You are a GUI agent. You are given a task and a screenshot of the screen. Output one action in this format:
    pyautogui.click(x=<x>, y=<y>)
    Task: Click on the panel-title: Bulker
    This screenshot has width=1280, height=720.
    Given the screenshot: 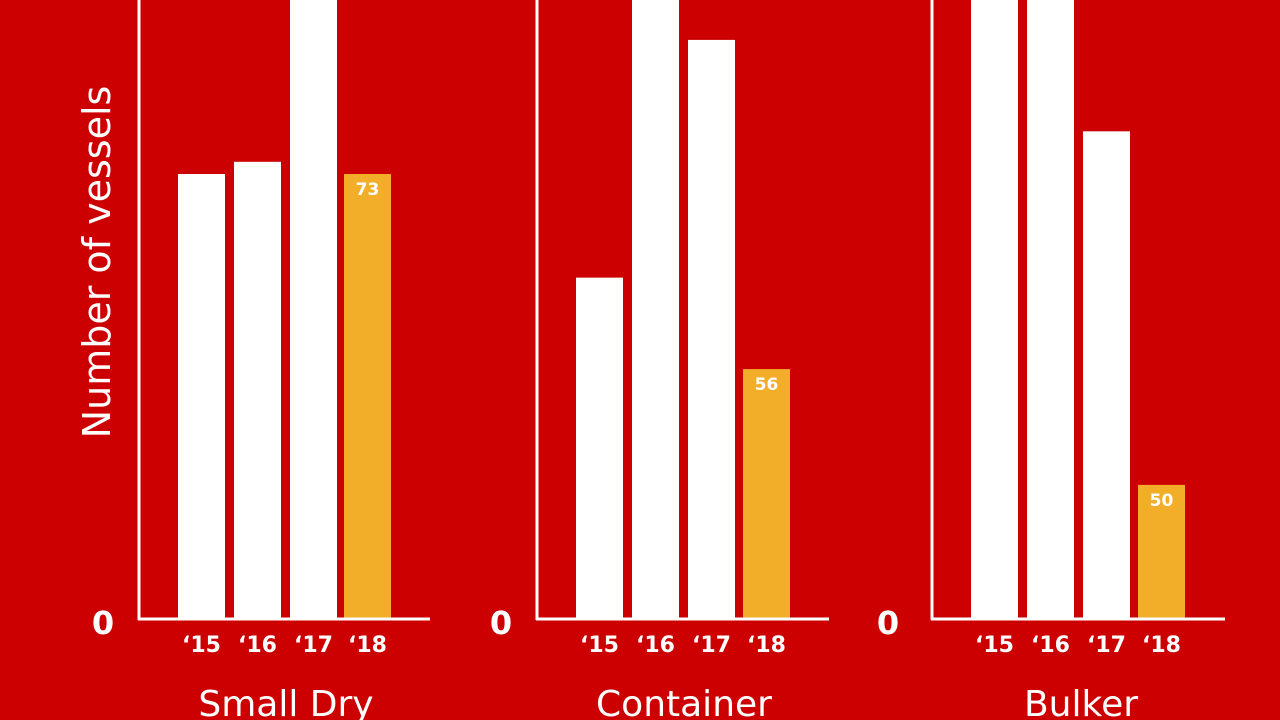 What is the action you would take?
    pyautogui.click(x=1081, y=702)
    